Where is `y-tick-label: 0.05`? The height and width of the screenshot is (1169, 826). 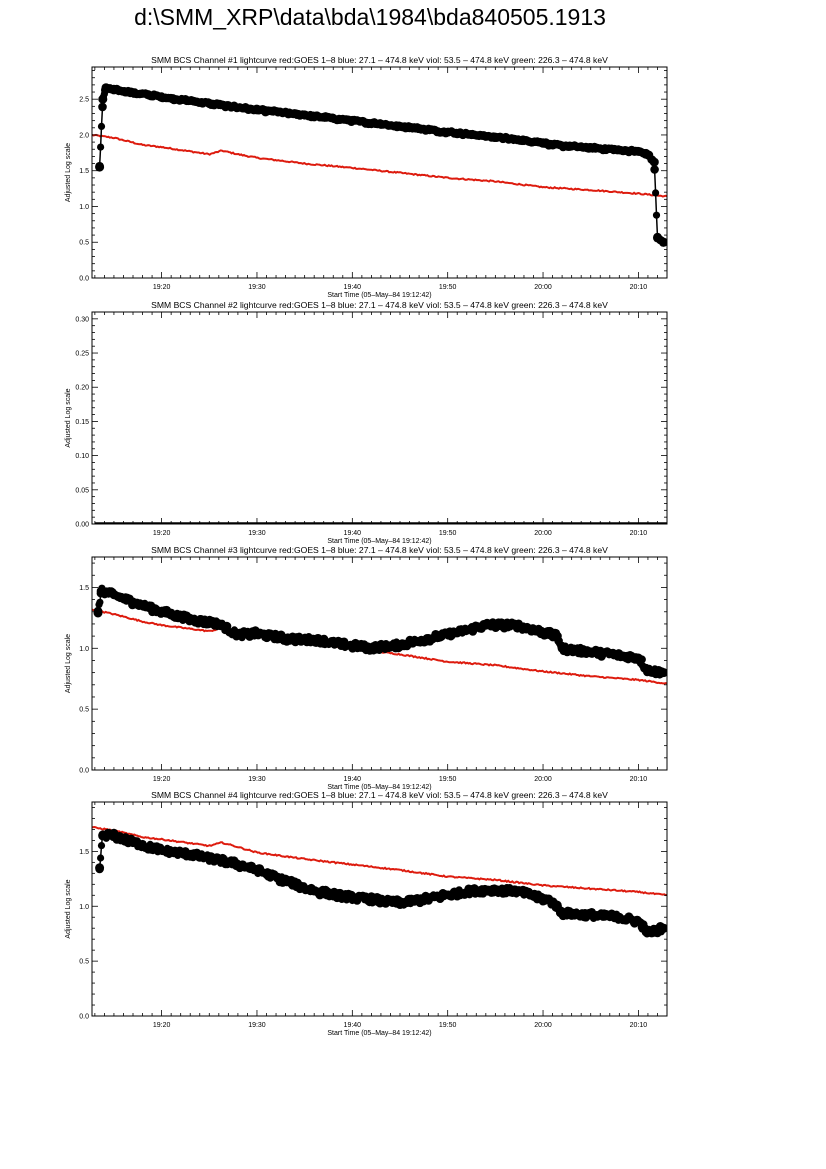
y-tick-label: 0.05 is located at coordinates (82, 490).